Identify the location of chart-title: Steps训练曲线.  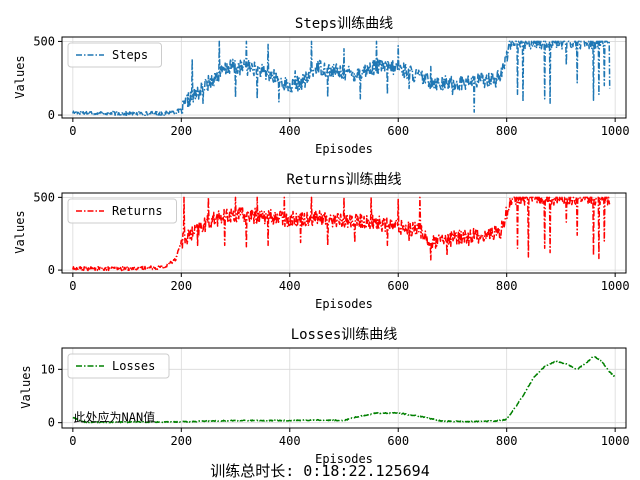
(344, 24).